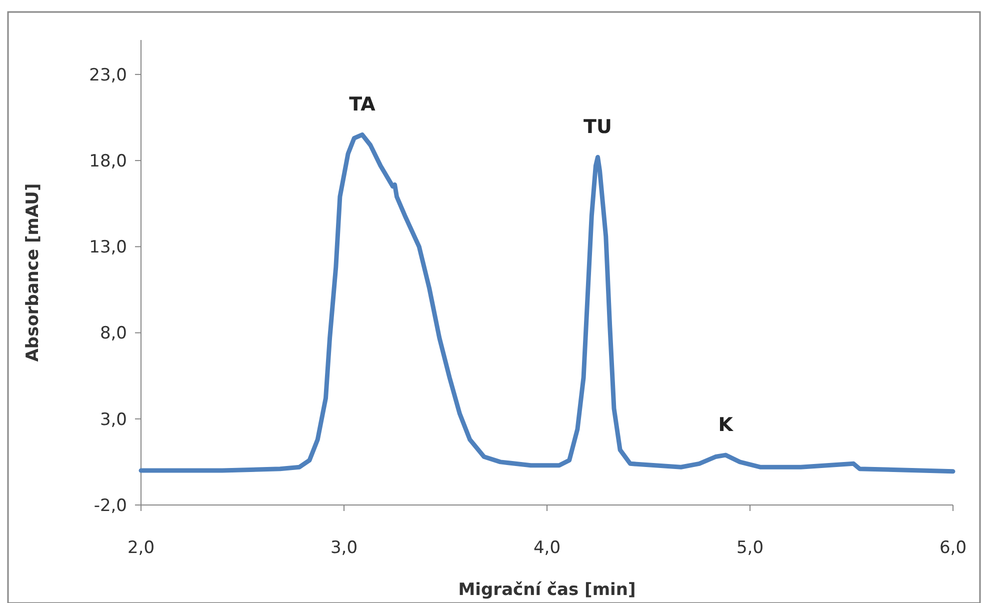 The height and width of the screenshot is (603, 988). I want to click on y-tick-label: 13,0, so click(108, 248).